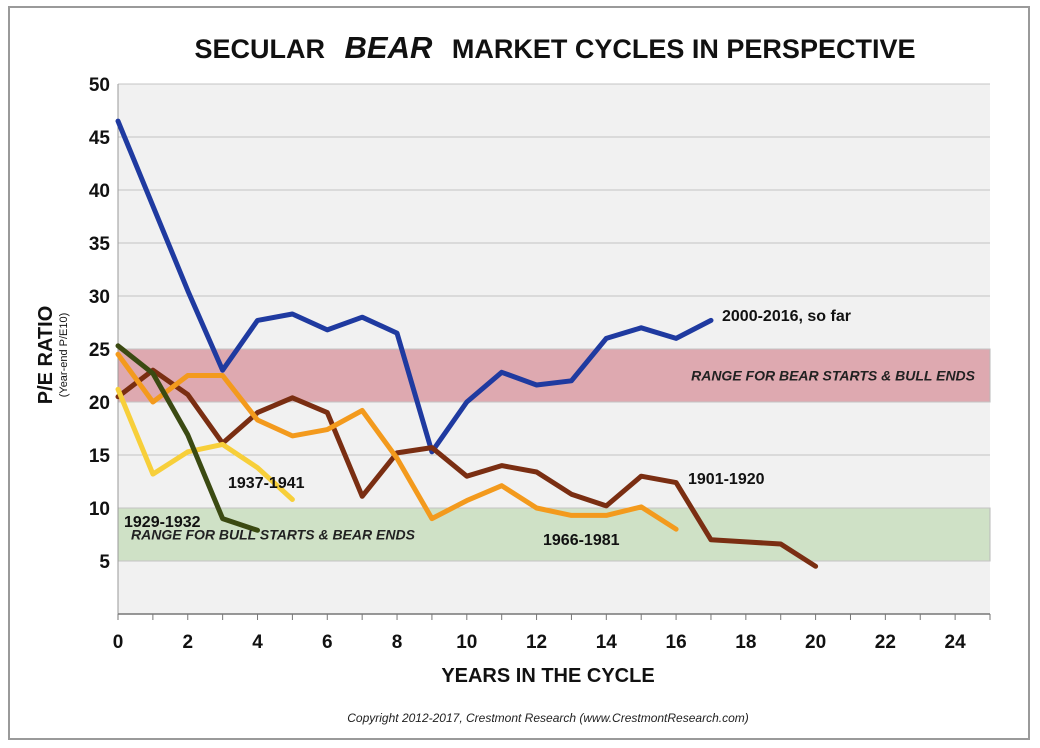  Describe the element at coordinates (389, 47) in the screenshot. I see `chart-title-emphasis: BEAR` at that location.